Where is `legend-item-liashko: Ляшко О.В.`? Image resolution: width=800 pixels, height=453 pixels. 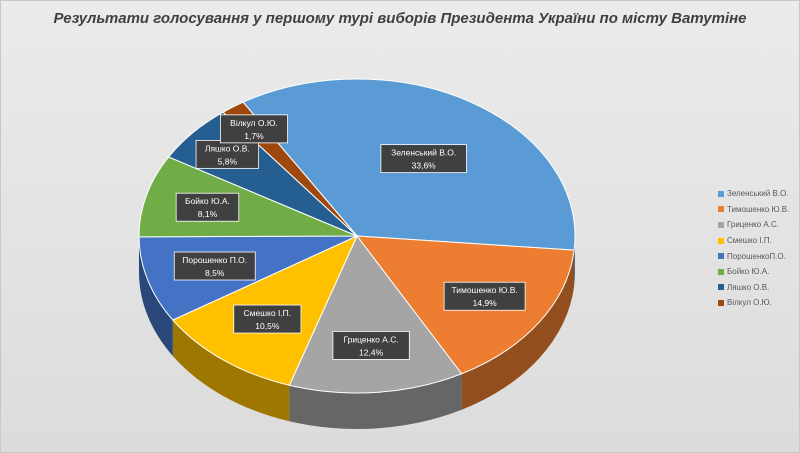
legend-item-liashko: Ляшко О.В. is located at coordinates (753, 288).